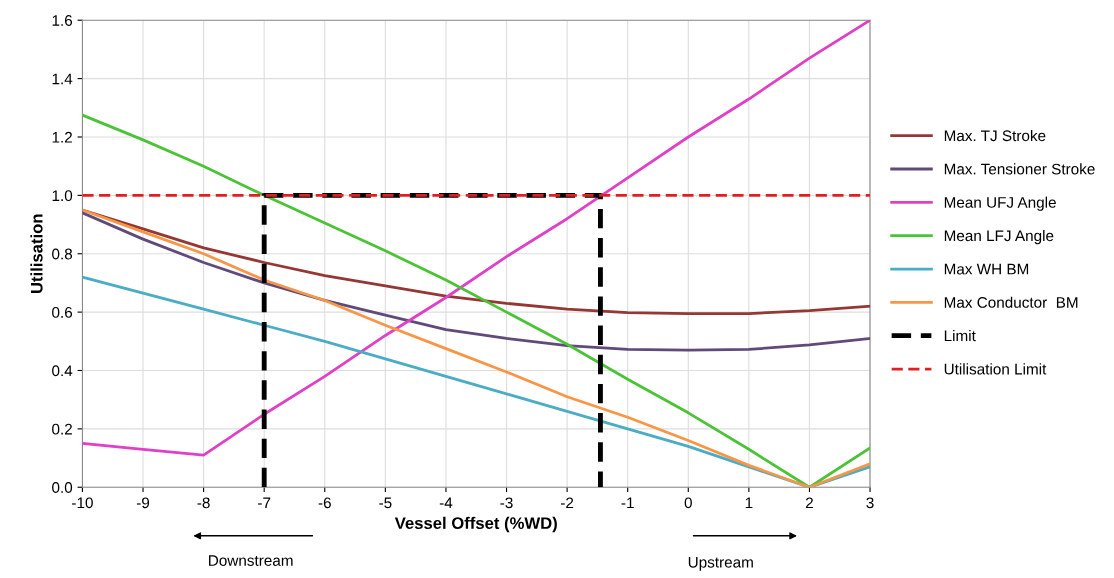 The height and width of the screenshot is (578, 1114). Describe the element at coordinates (82, 503) in the screenshot. I see `x-tick-label: -10` at that location.